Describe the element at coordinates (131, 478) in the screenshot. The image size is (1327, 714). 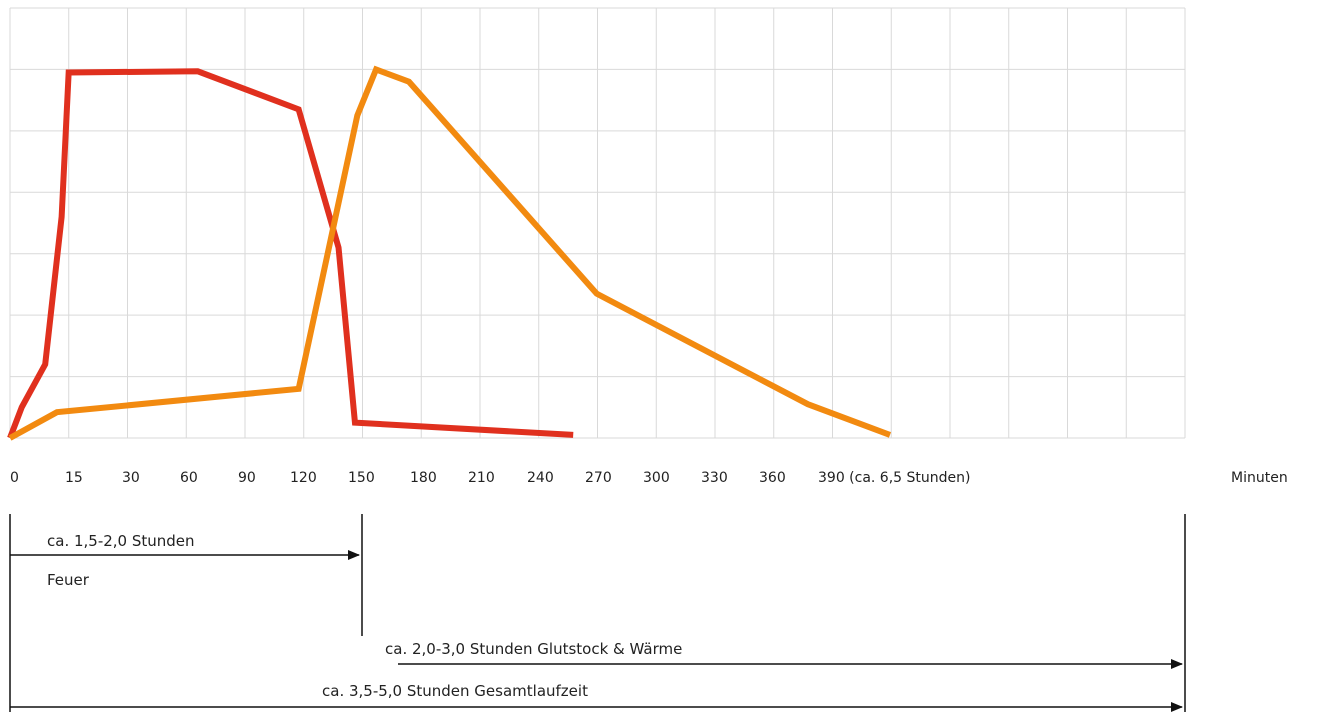
I see `x-tick-label: 30` at that location.